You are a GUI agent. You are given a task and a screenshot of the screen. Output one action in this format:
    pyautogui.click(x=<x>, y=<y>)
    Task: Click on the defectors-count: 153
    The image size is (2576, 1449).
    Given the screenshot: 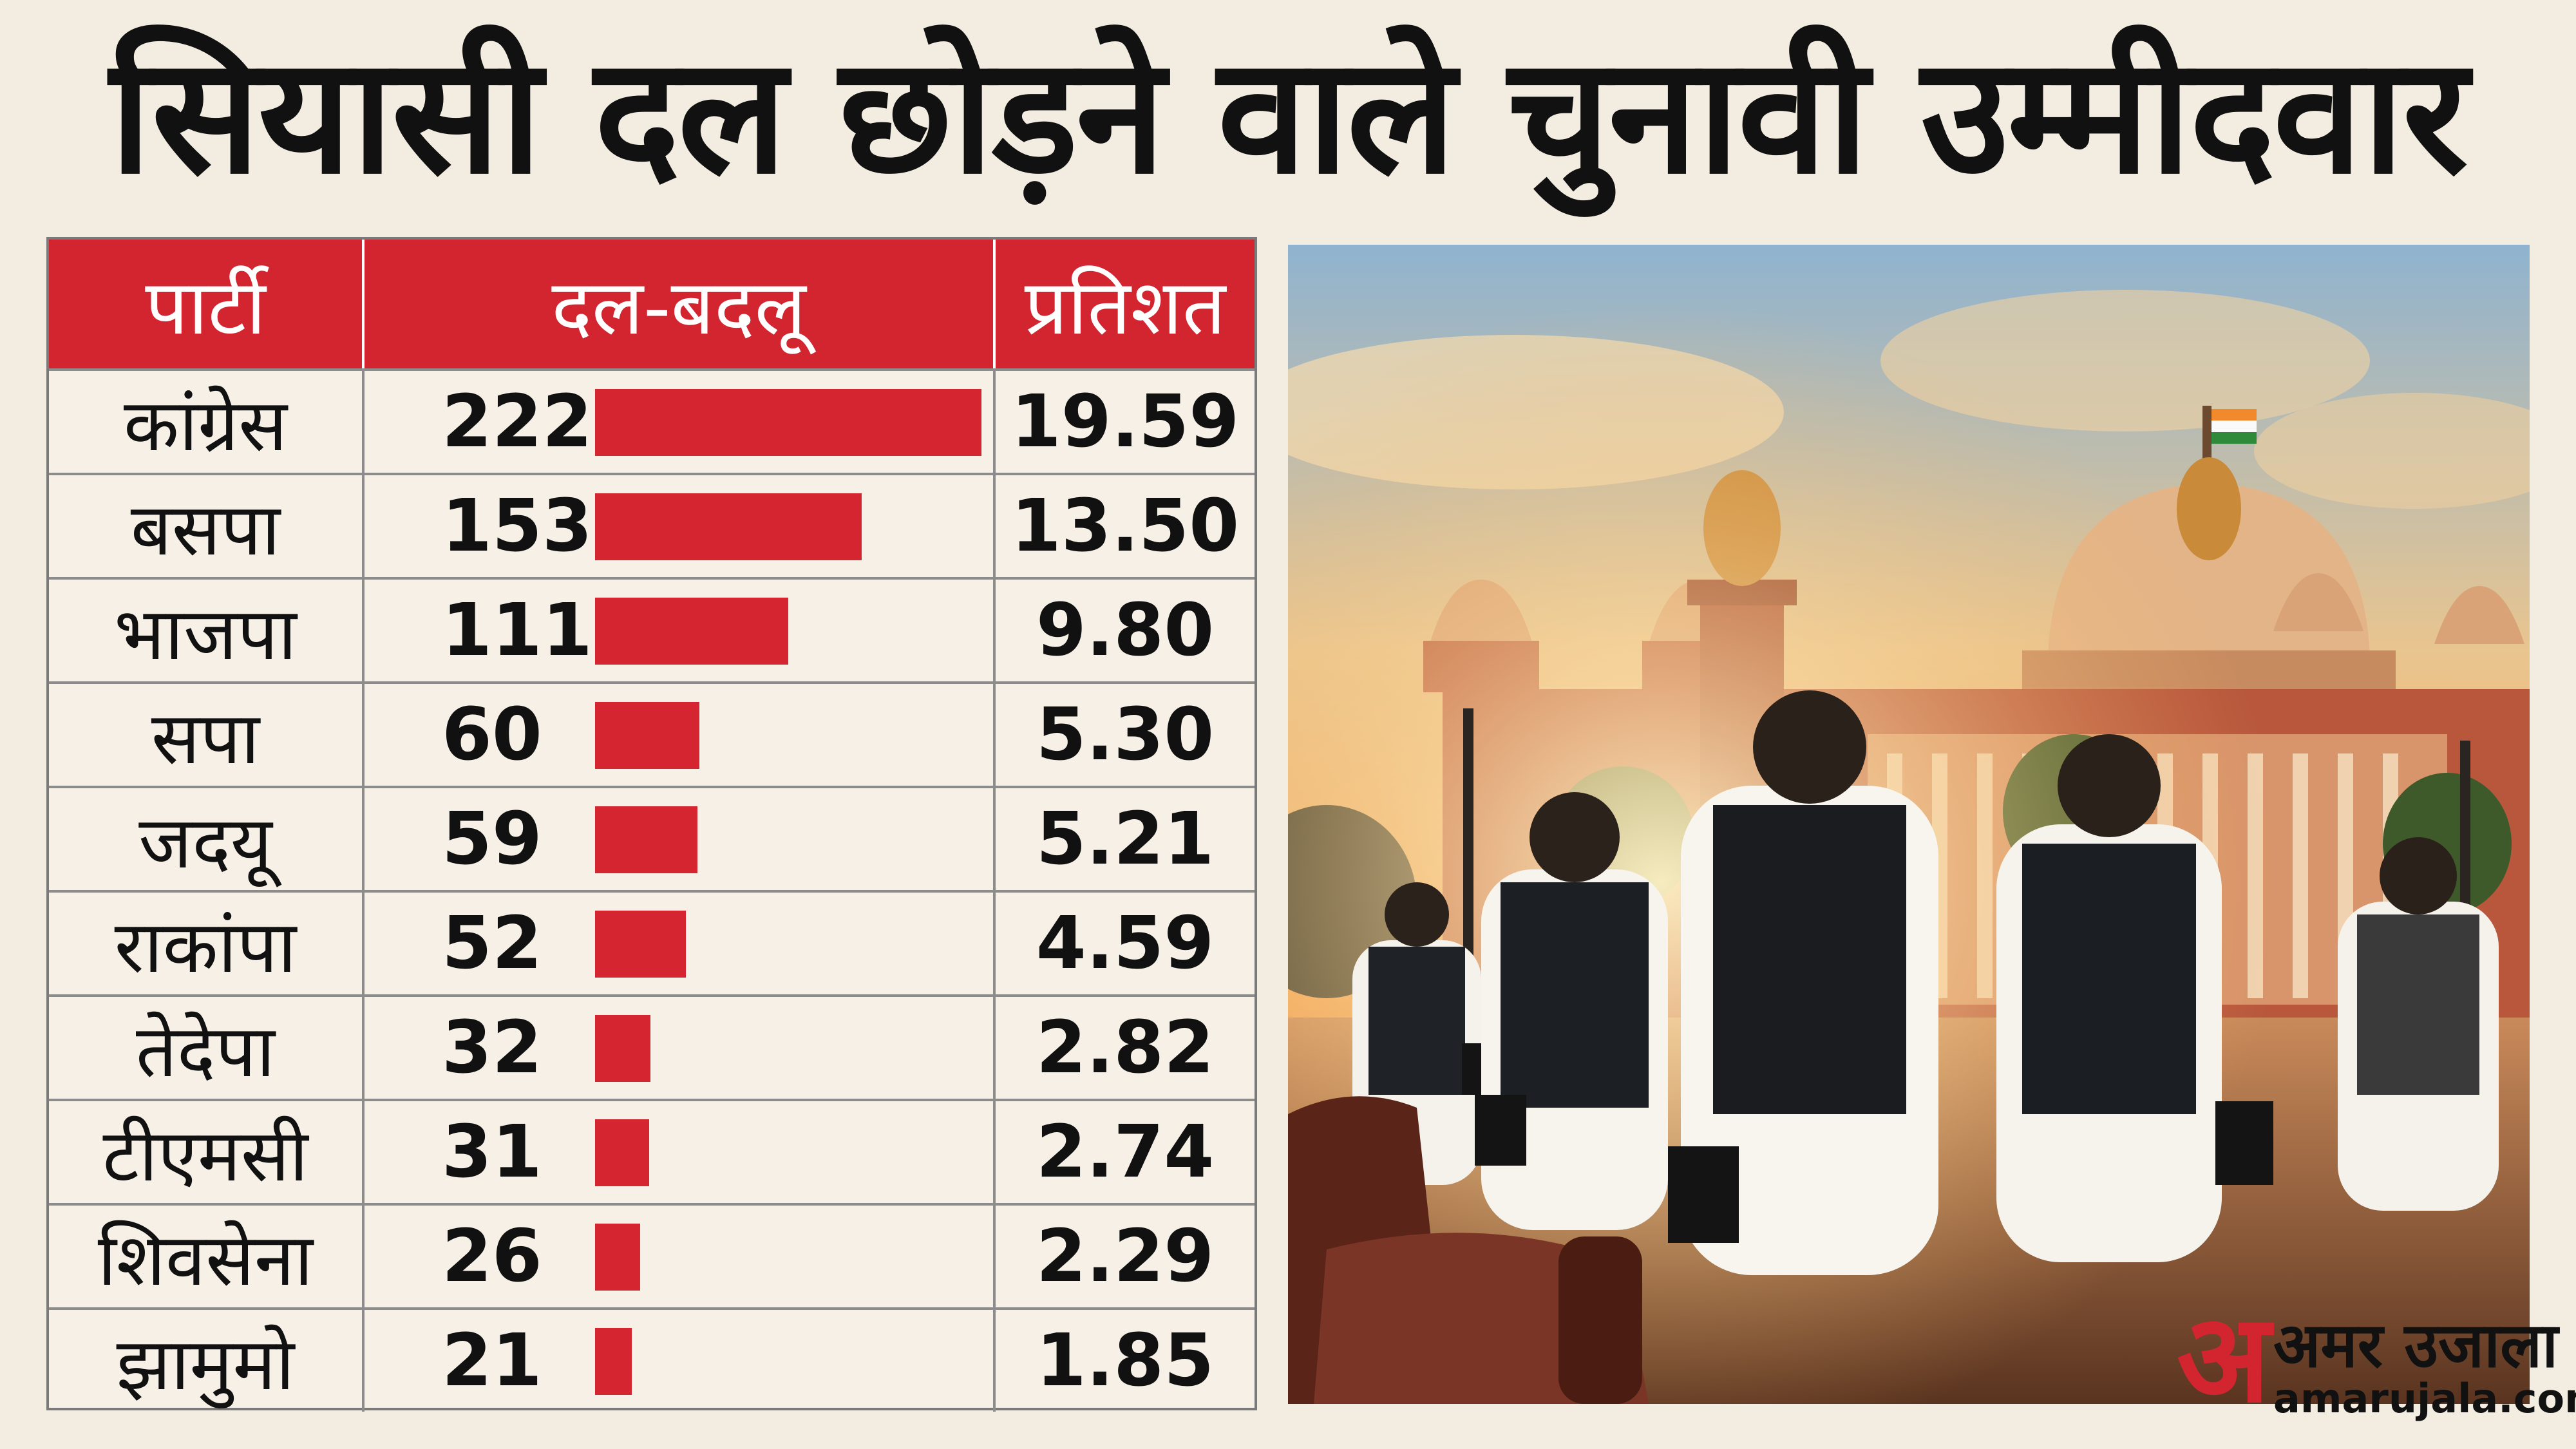 What is the action you would take?
    pyautogui.click(x=517, y=526)
    